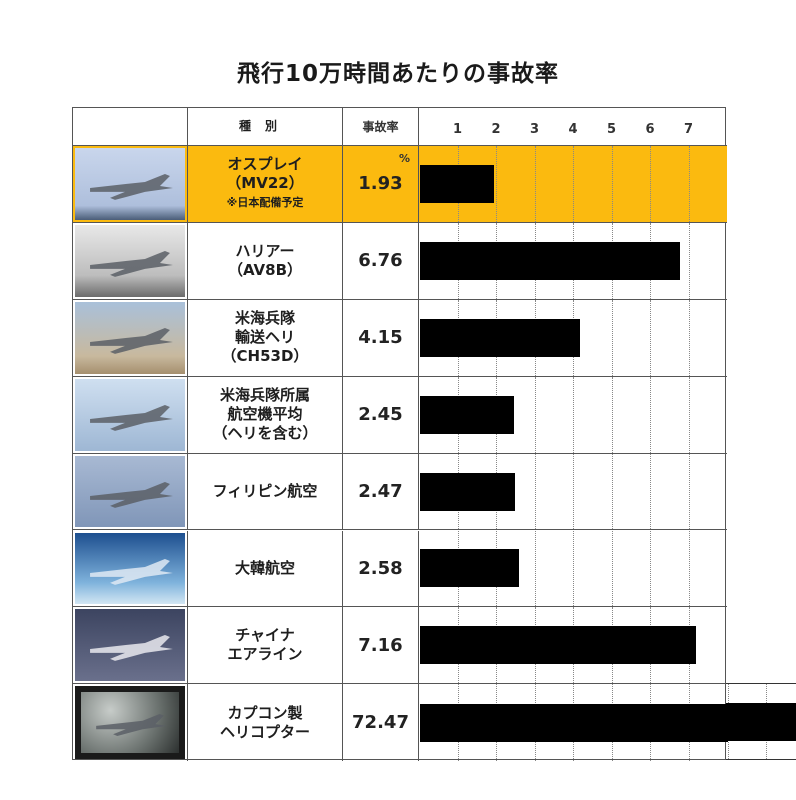 The height and width of the screenshot is (800, 796). Describe the element at coordinates (650, 129) in the screenshot. I see `x-tick-label: 6` at that location.